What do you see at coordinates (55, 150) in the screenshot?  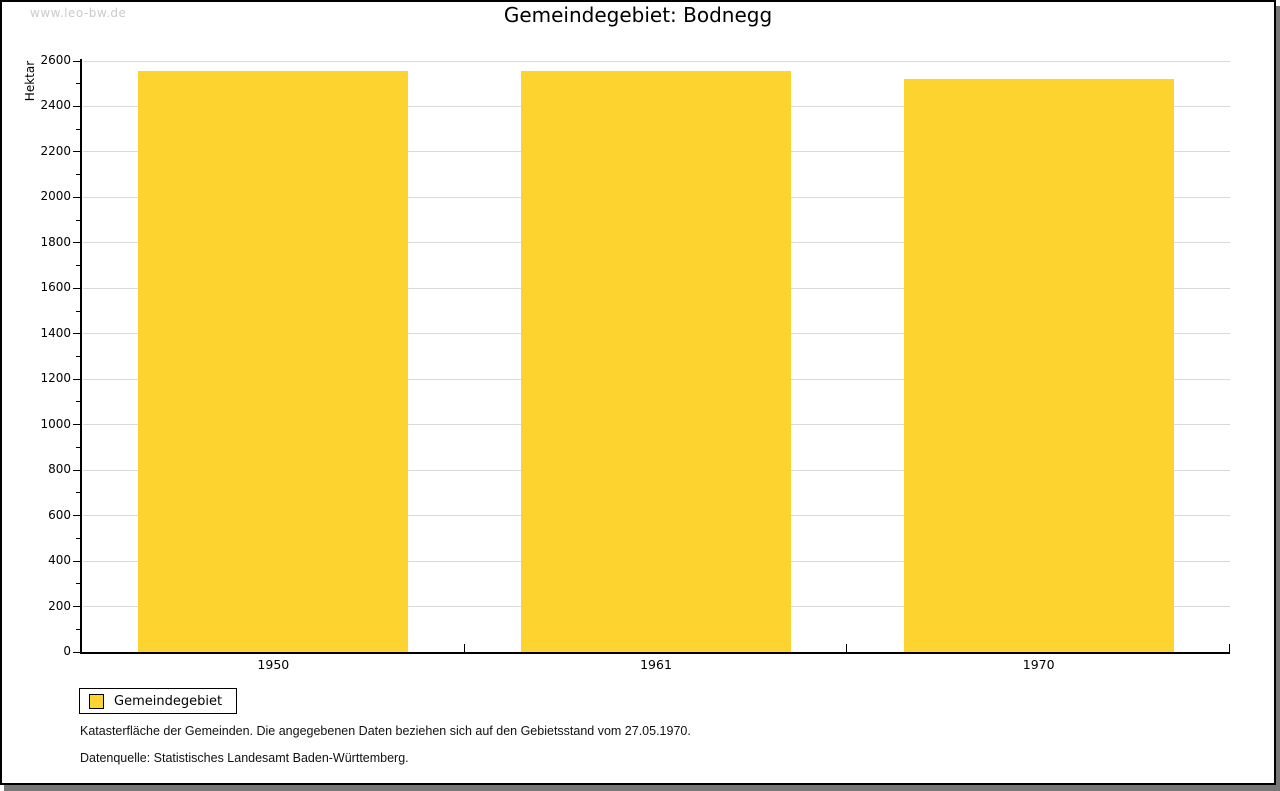 I see `y-tick-label: 2200` at bounding box center [55, 150].